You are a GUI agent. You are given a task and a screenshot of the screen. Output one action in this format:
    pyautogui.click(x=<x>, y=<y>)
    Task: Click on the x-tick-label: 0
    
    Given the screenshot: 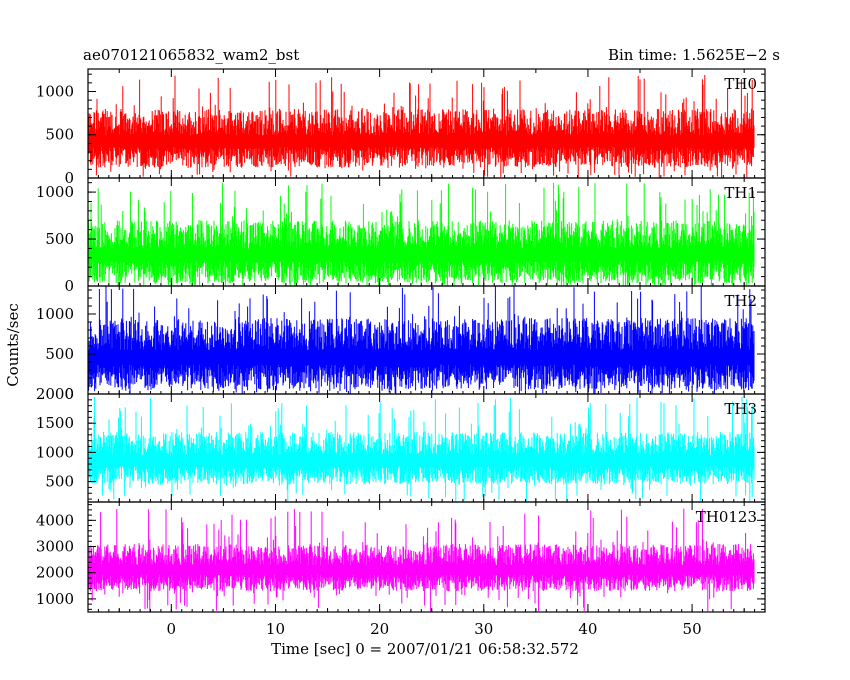 What is the action you would take?
    pyautogui.click(x=172, y=629)
    